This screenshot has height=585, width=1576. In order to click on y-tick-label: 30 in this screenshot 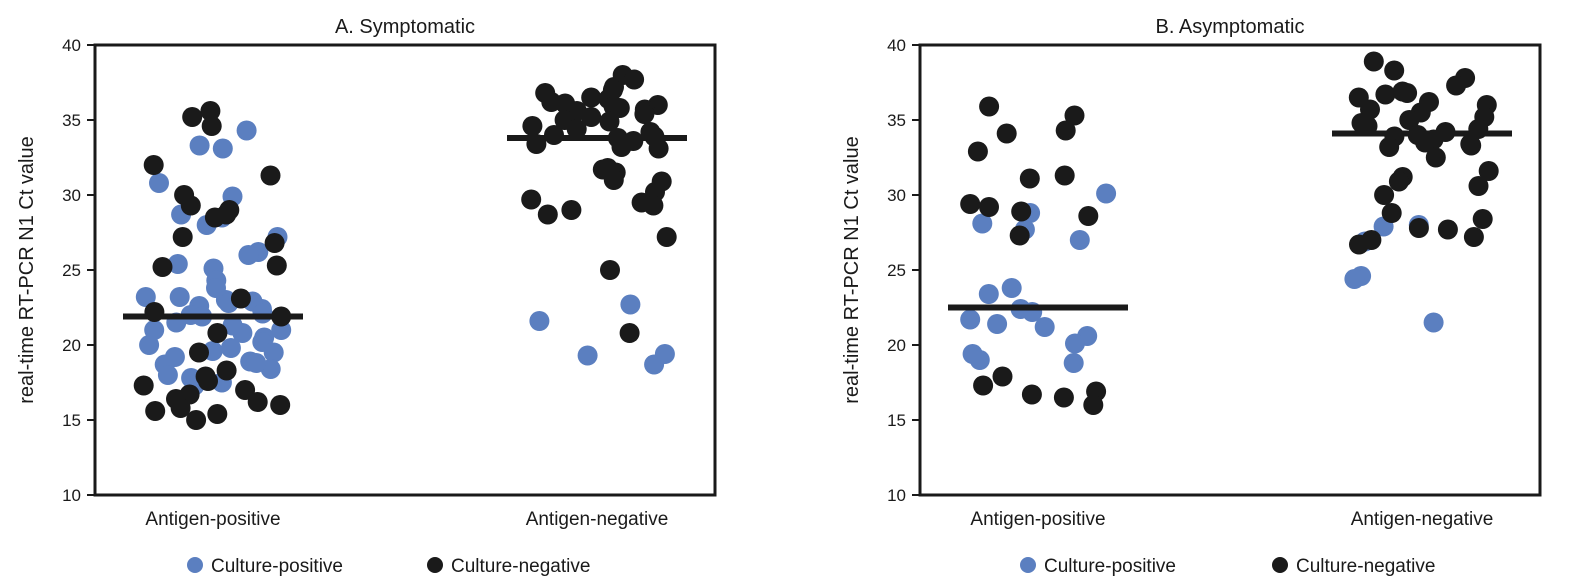, I will do `click(896, 195)`.